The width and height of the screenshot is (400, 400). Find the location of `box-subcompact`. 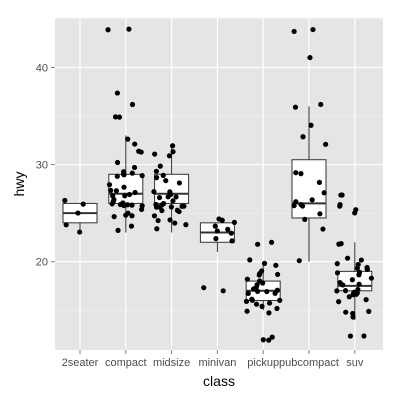

box-subcompact is located at coordinates (309, 184).